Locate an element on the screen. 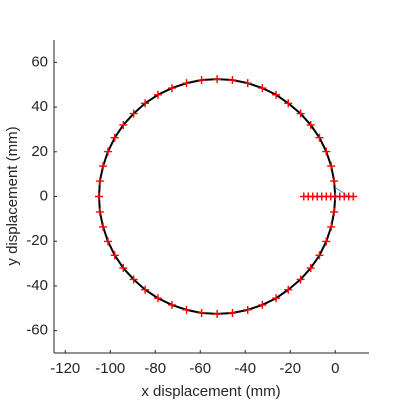 This screenshot has width=407, height=407. y-tick-label: -40 is located at coordinates (37, 285).